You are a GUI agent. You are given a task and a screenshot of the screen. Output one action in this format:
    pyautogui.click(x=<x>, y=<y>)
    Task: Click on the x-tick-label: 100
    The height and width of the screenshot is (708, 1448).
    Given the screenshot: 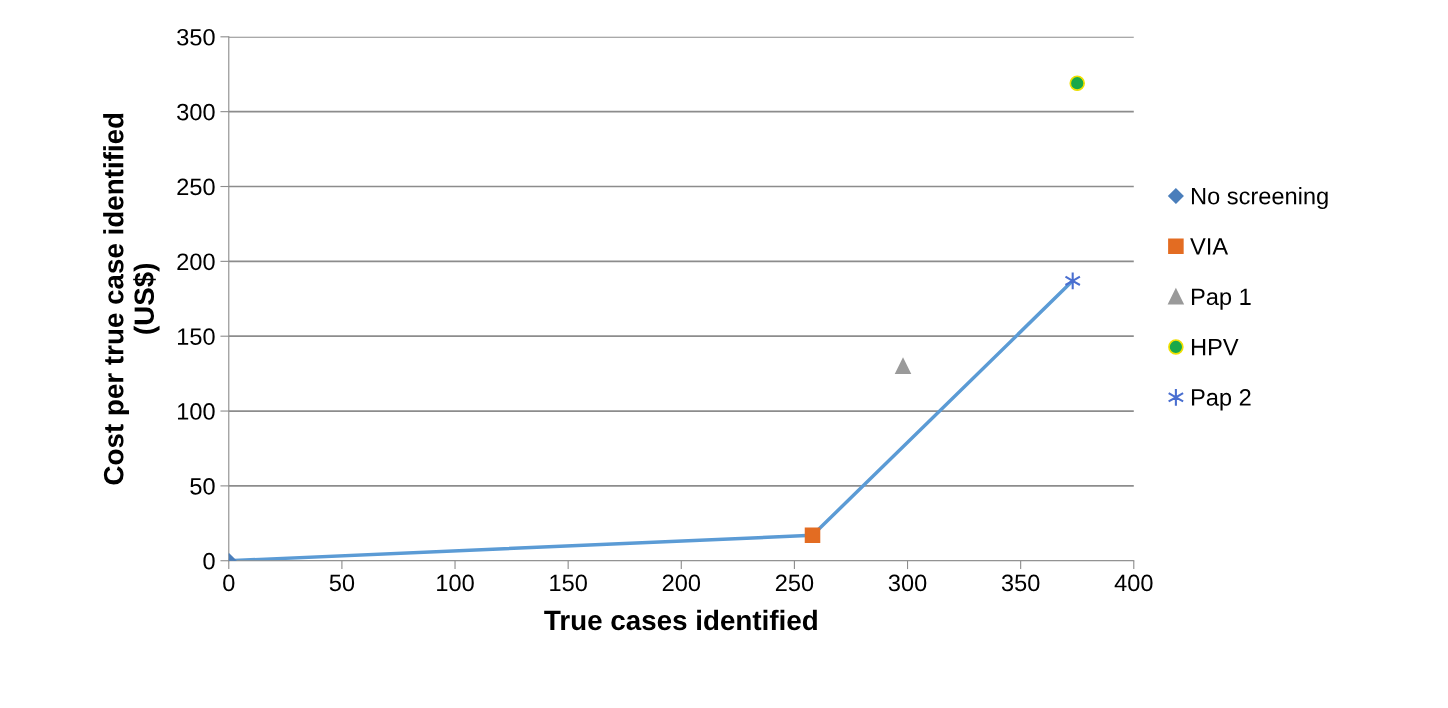 What is the action you would take?
    pyautogui.click(x=455, y=583)
    